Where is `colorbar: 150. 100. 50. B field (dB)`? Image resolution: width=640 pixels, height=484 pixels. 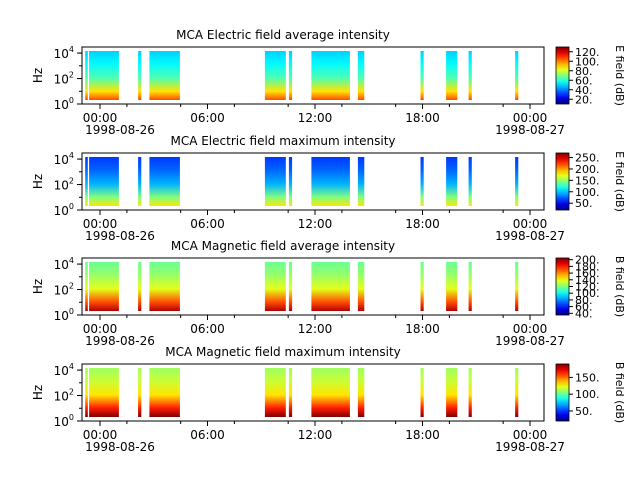
colorbar: 150. 100. 50. B field (dB) is located at coordinates (590, 392).